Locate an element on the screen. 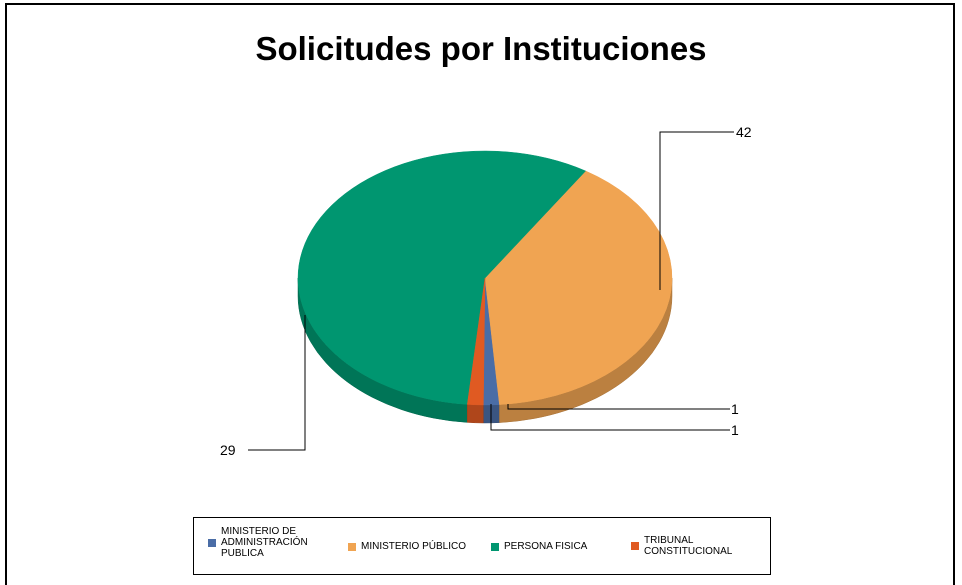 This screenshot has width=962, height=585. legend-item-ministerio-publico: MINISTERIO PÚBLICO is located at coordinates (407, 546).